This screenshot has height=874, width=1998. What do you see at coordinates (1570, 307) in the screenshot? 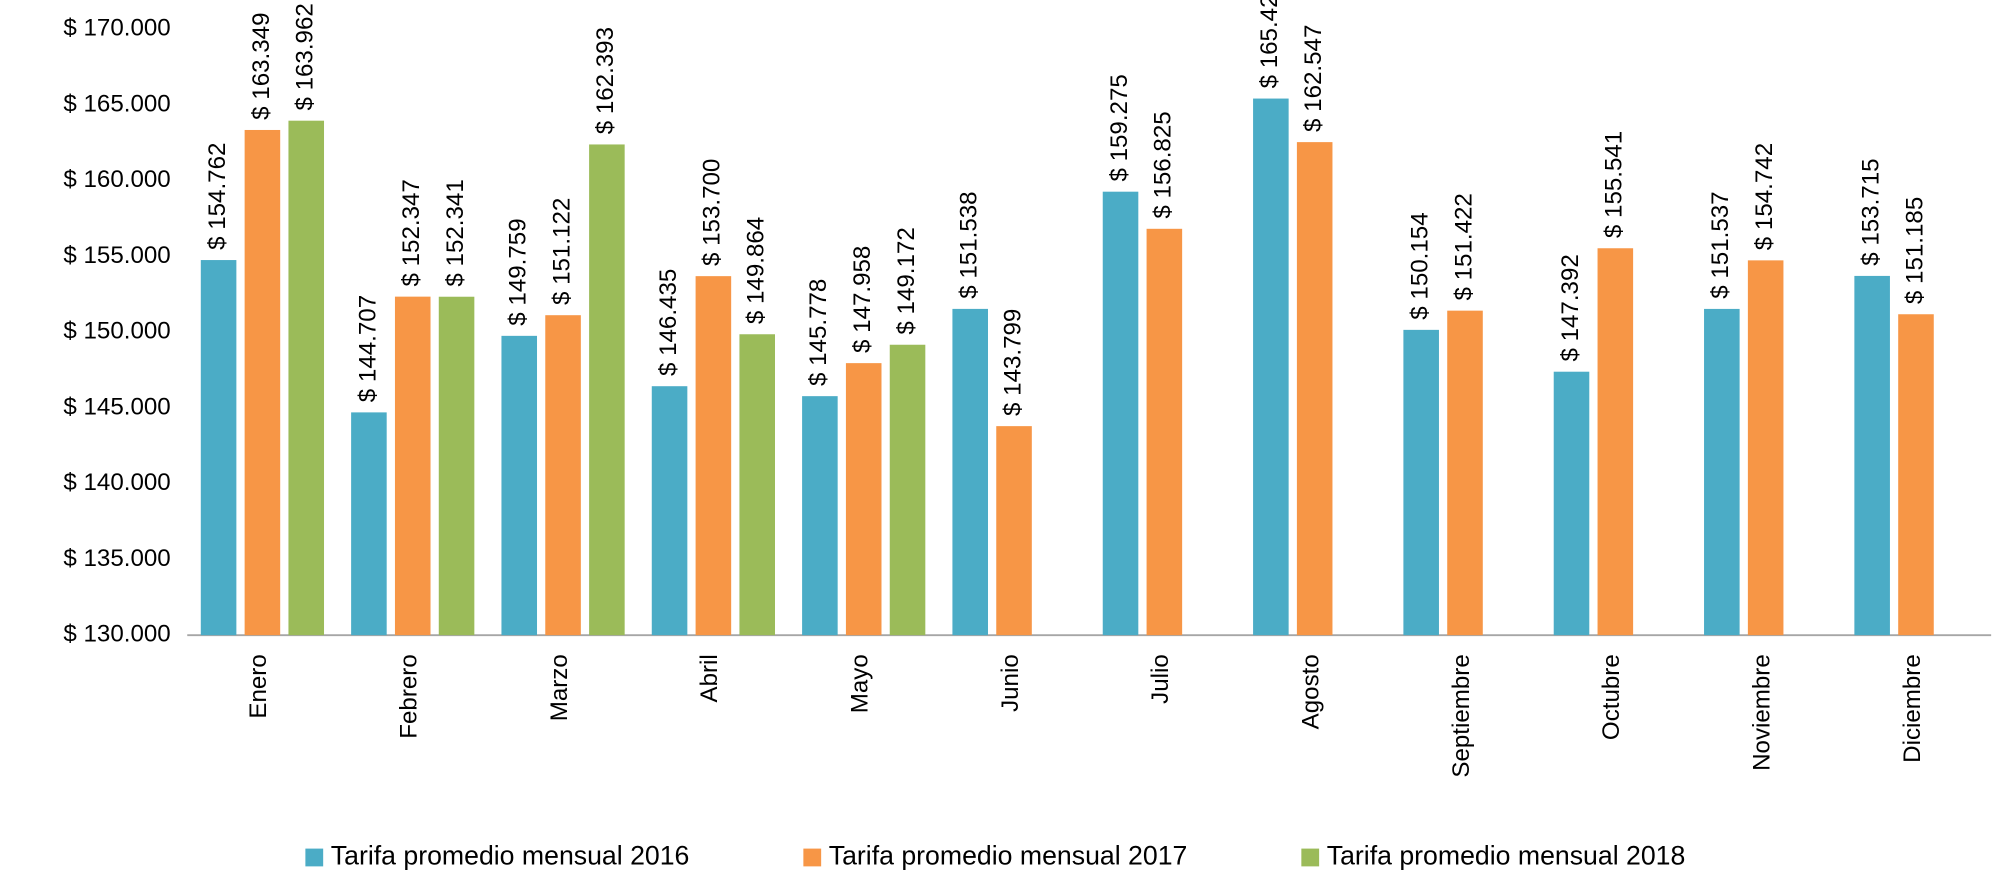
I see `data-label: $ 147.392` at bounding box center [1570, 307].